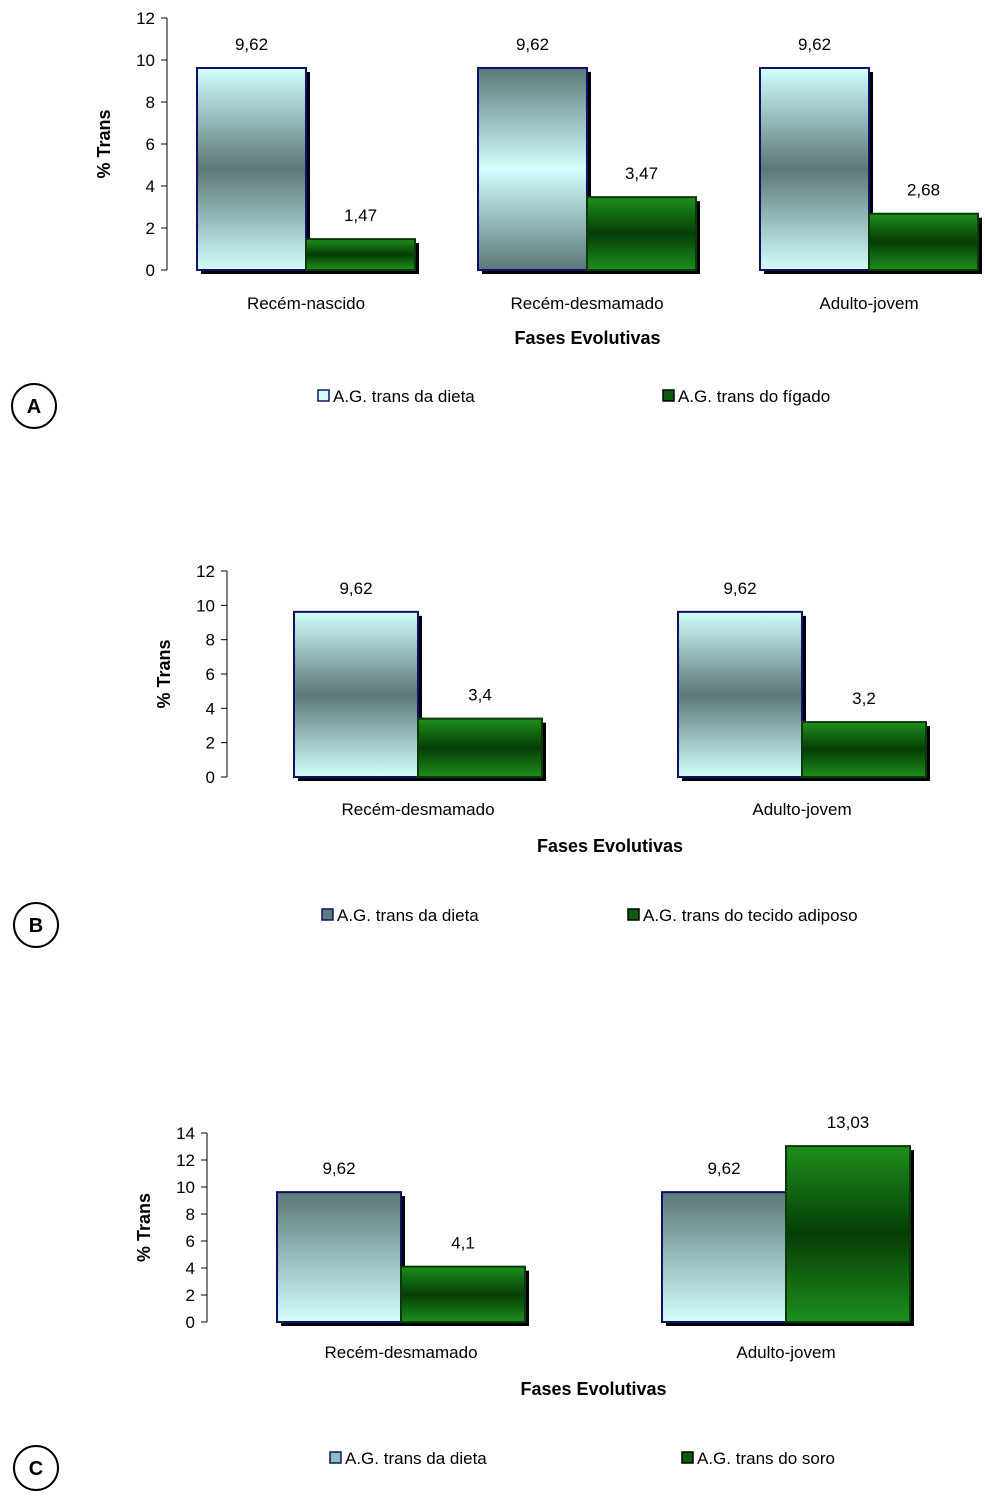  I want to click on data-label: 2,68, so click(923, 190).